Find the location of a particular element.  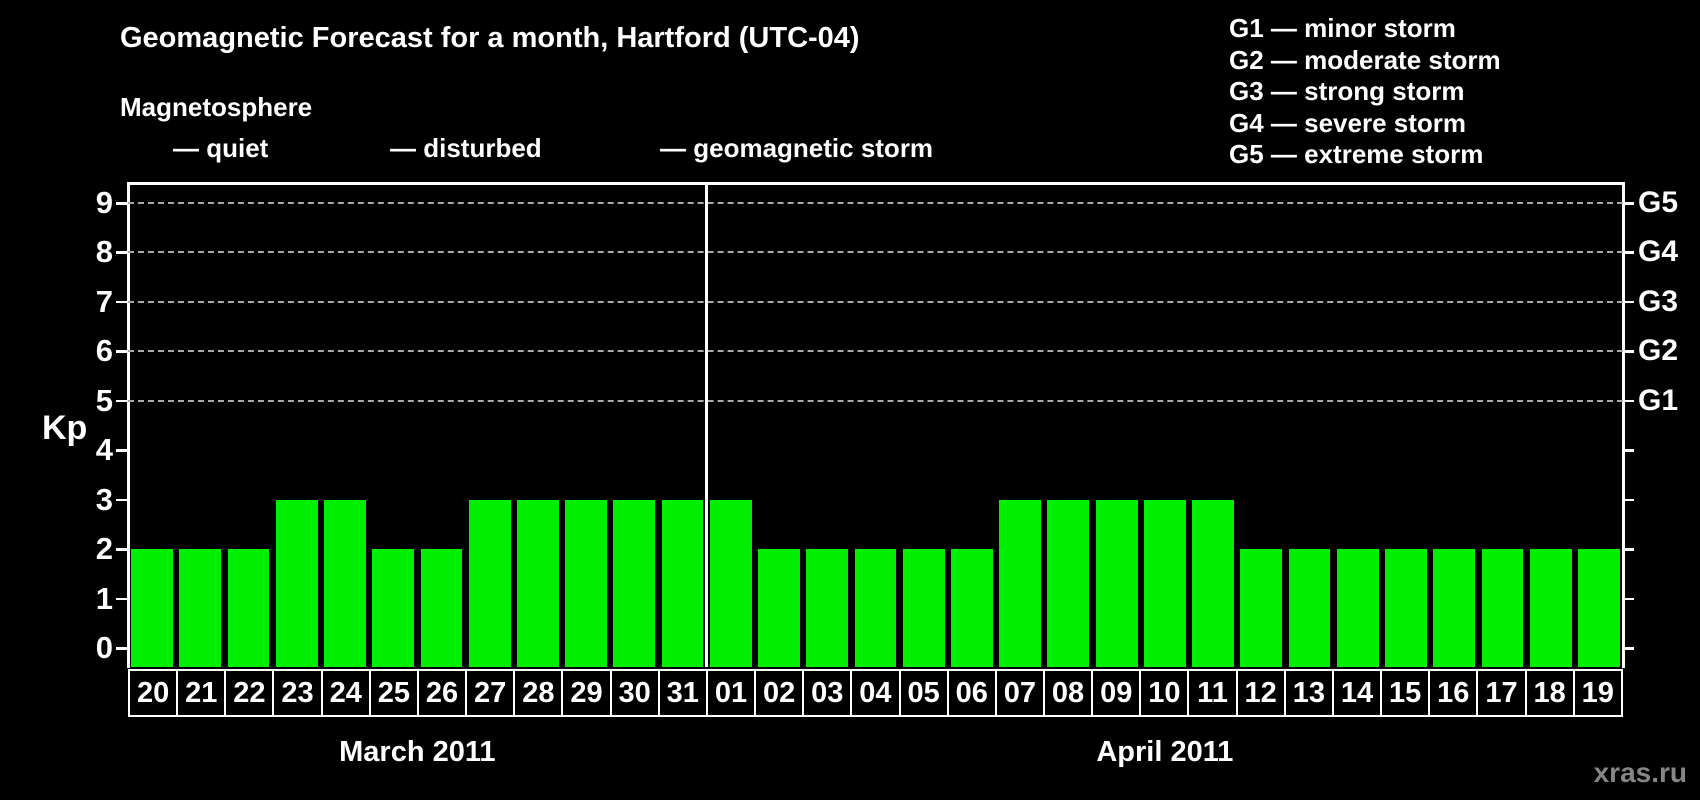

g-legend-line: G5 — extreme storm is located at coordinates (1356, 154).